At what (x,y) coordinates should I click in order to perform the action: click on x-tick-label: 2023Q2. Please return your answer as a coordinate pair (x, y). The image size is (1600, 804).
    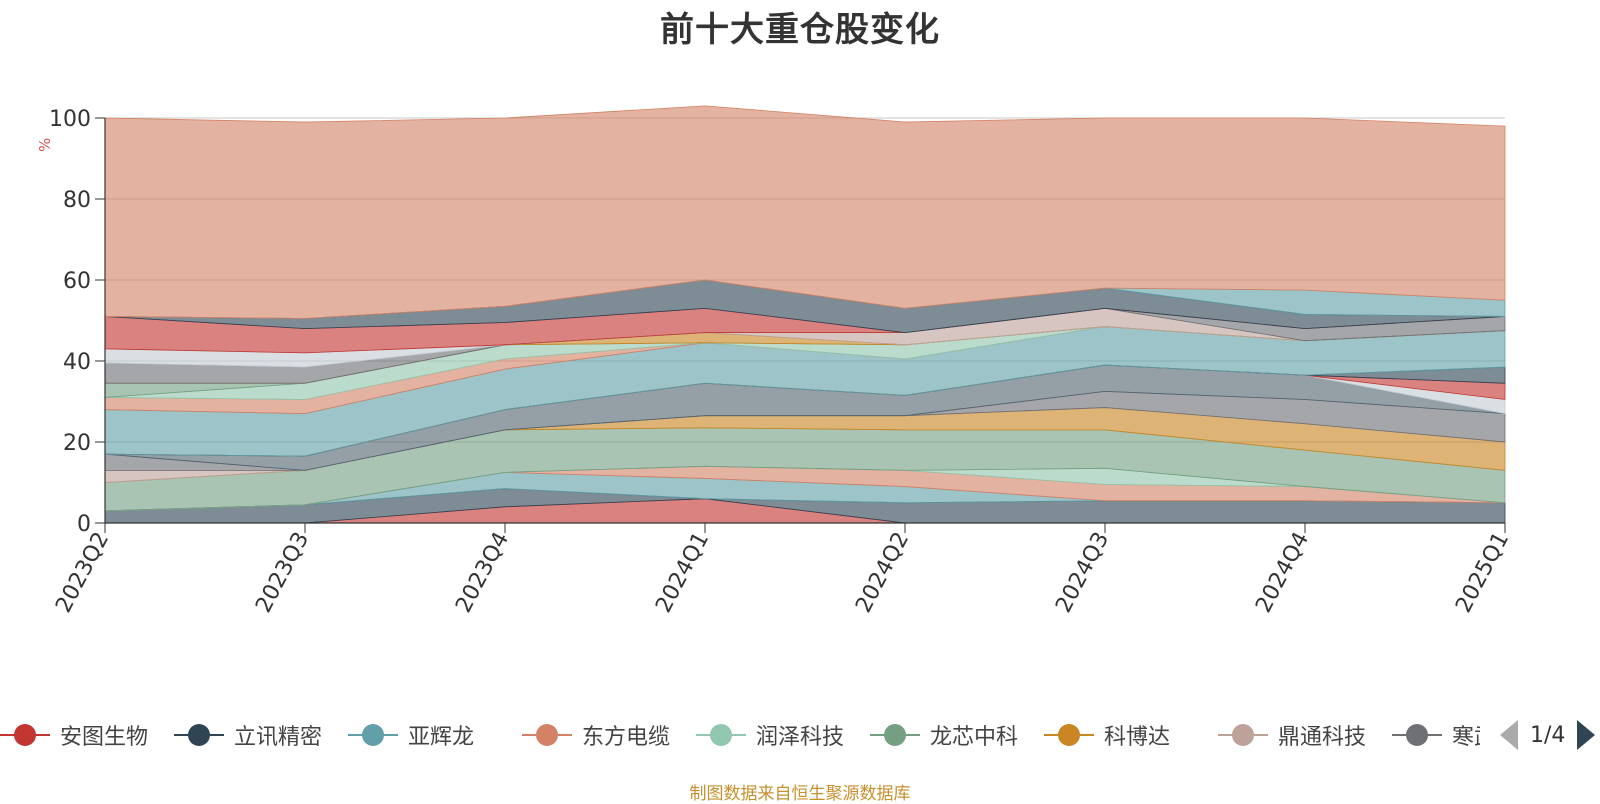
    Looking at the image, I should click on (82, 572).